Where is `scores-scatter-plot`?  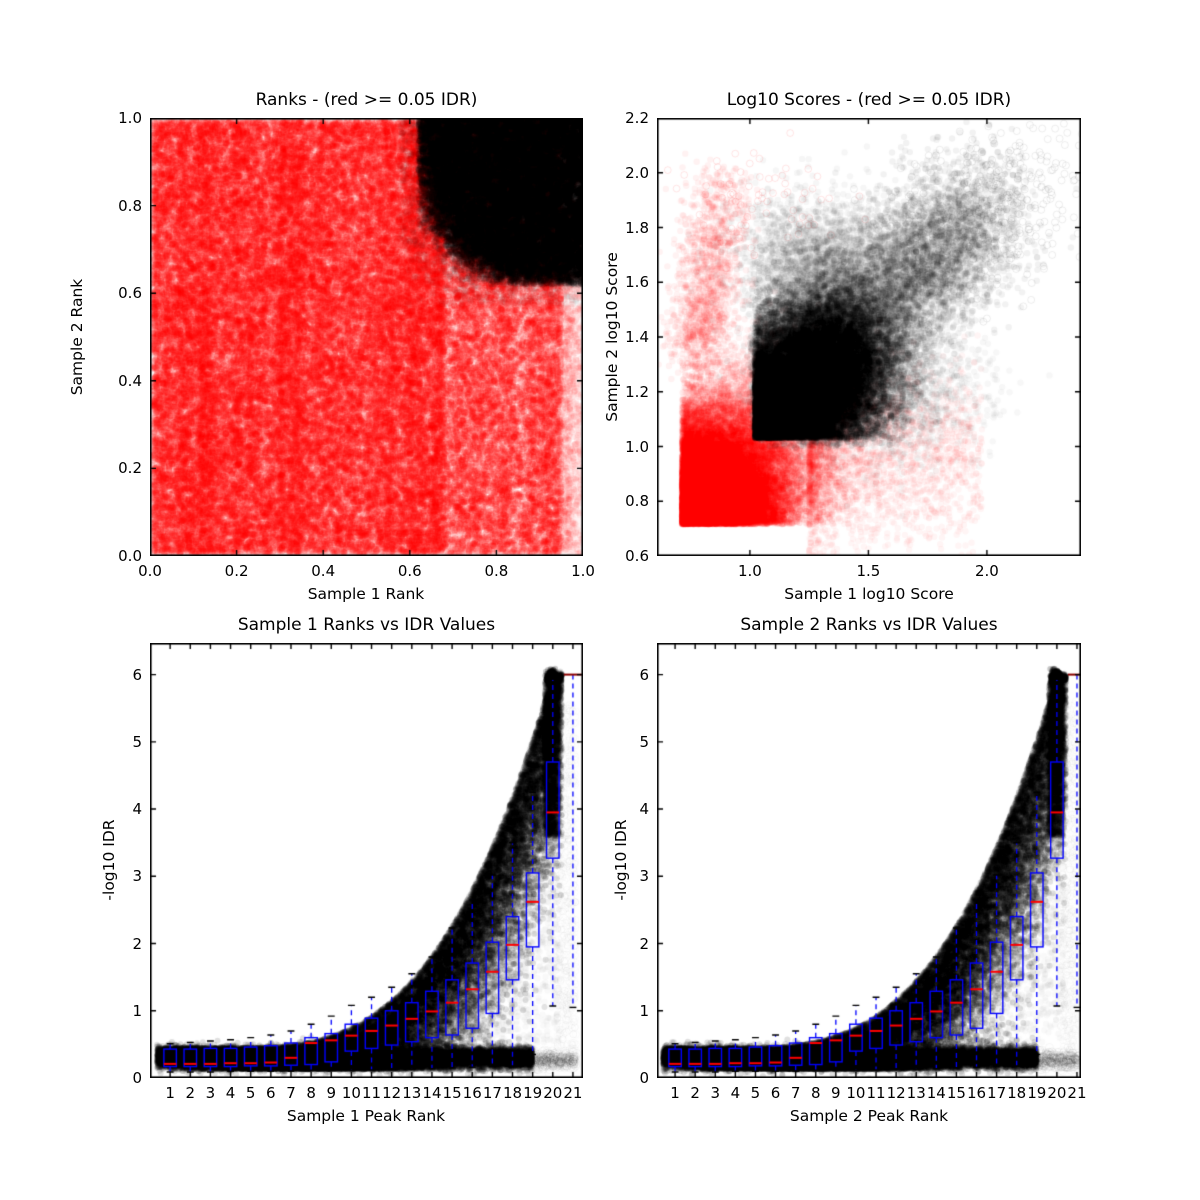 scores-scatter-plot is located at coordinates (869, 337).